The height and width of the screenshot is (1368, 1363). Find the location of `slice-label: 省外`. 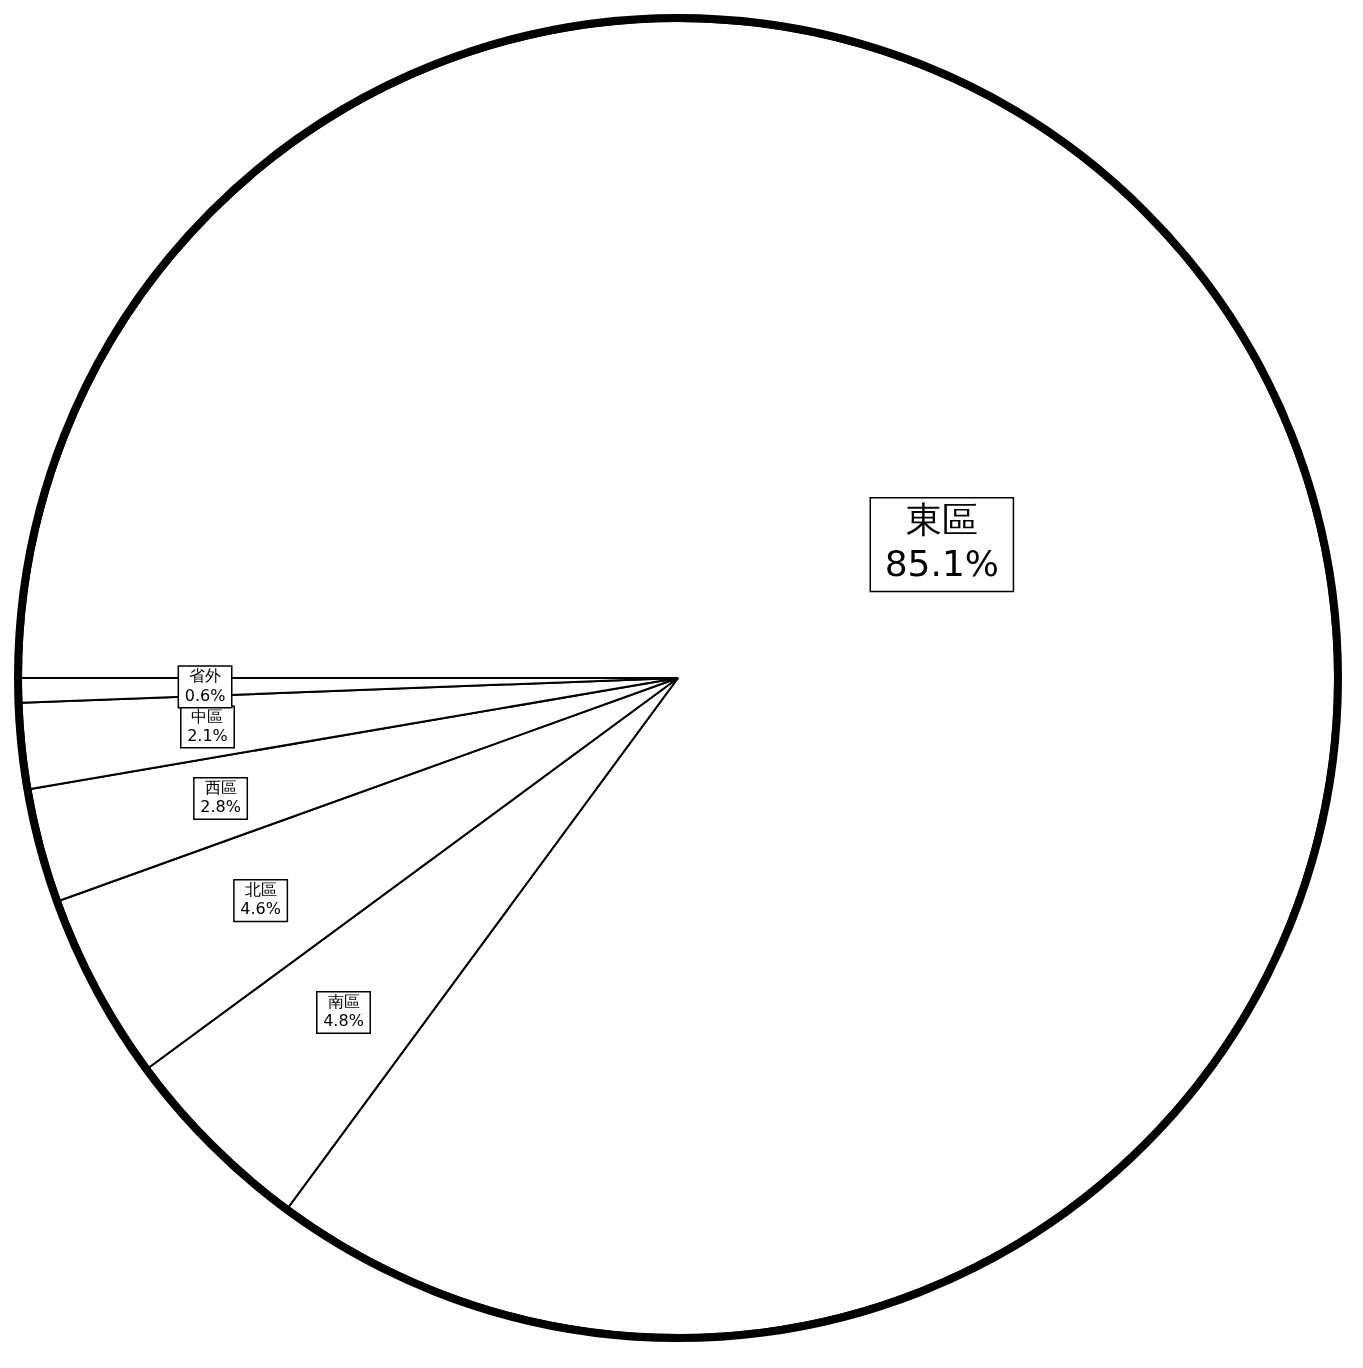

slice-label: 省外 is located at coordinates (205, 676).